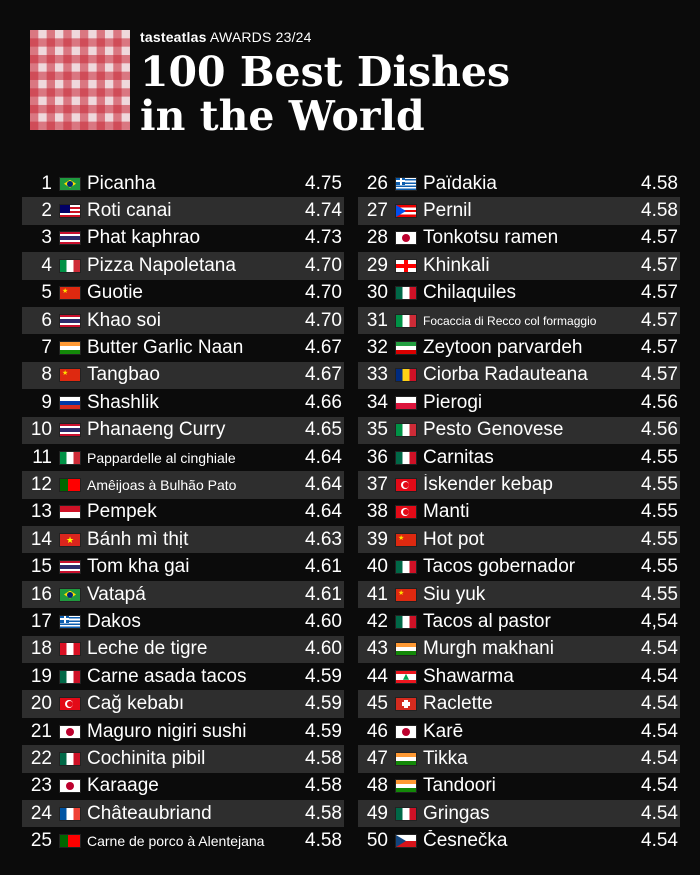 This screenshot has width=700, height=875. What do you see at coordinates (456, 813) in the screenshot?
I see `dish-name: Gringas` at bounding box center [456, 813].